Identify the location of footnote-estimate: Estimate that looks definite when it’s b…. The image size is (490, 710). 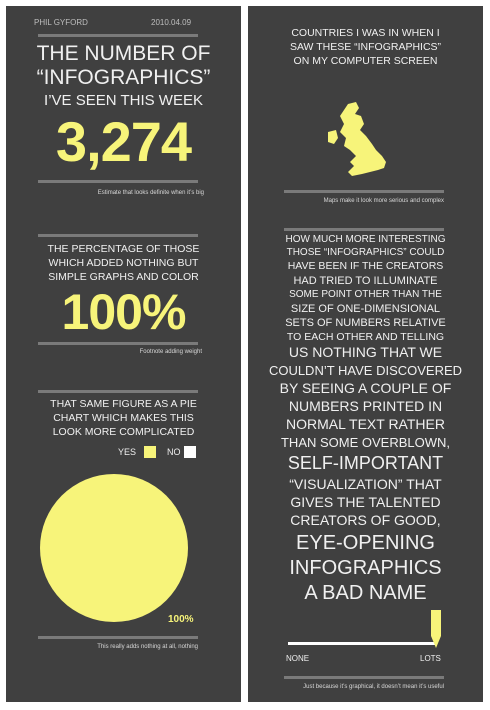
(150, 193).